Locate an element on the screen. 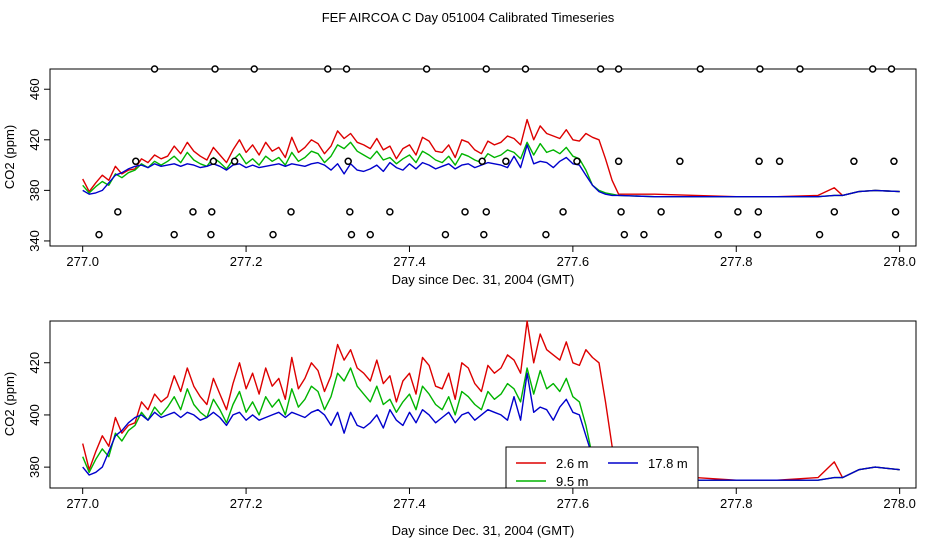 The image size is (936, 545). bot-xtick-label-278-0: 278.0 is located at coordinates (899, 503).